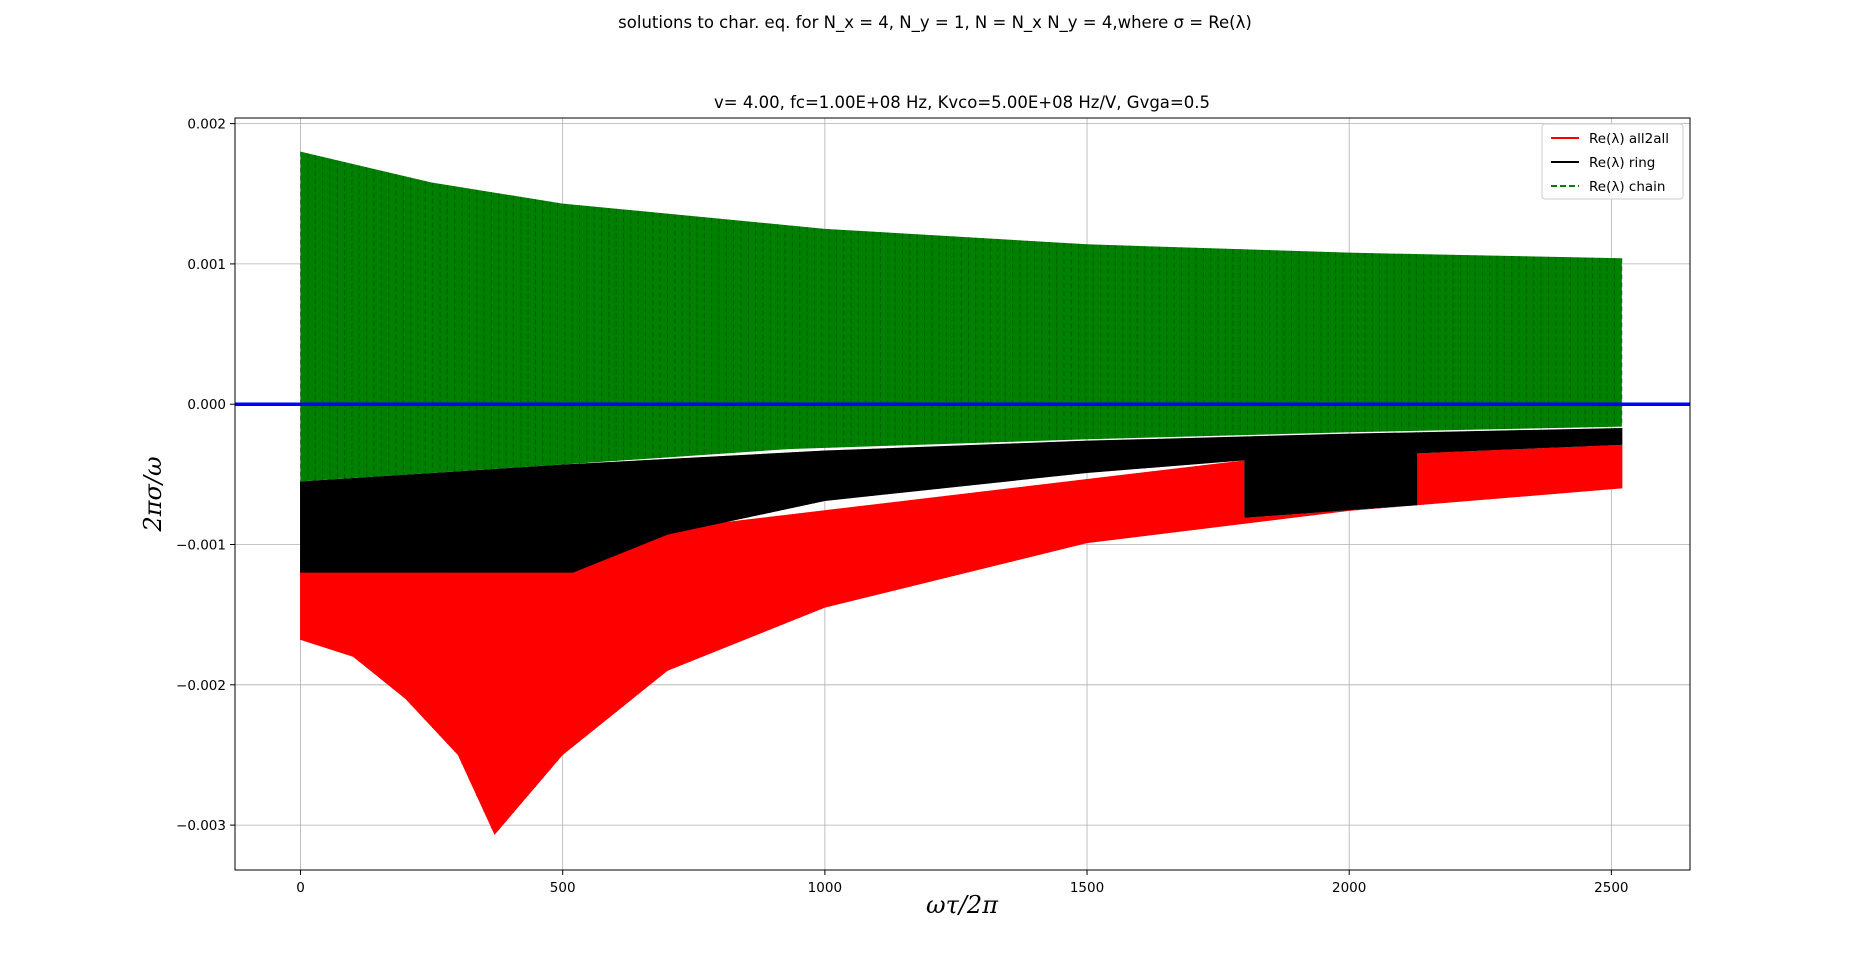 This screenshot has width=1853, height=964. I want to click on y-tick-label: 0.001, so click(206, 265).